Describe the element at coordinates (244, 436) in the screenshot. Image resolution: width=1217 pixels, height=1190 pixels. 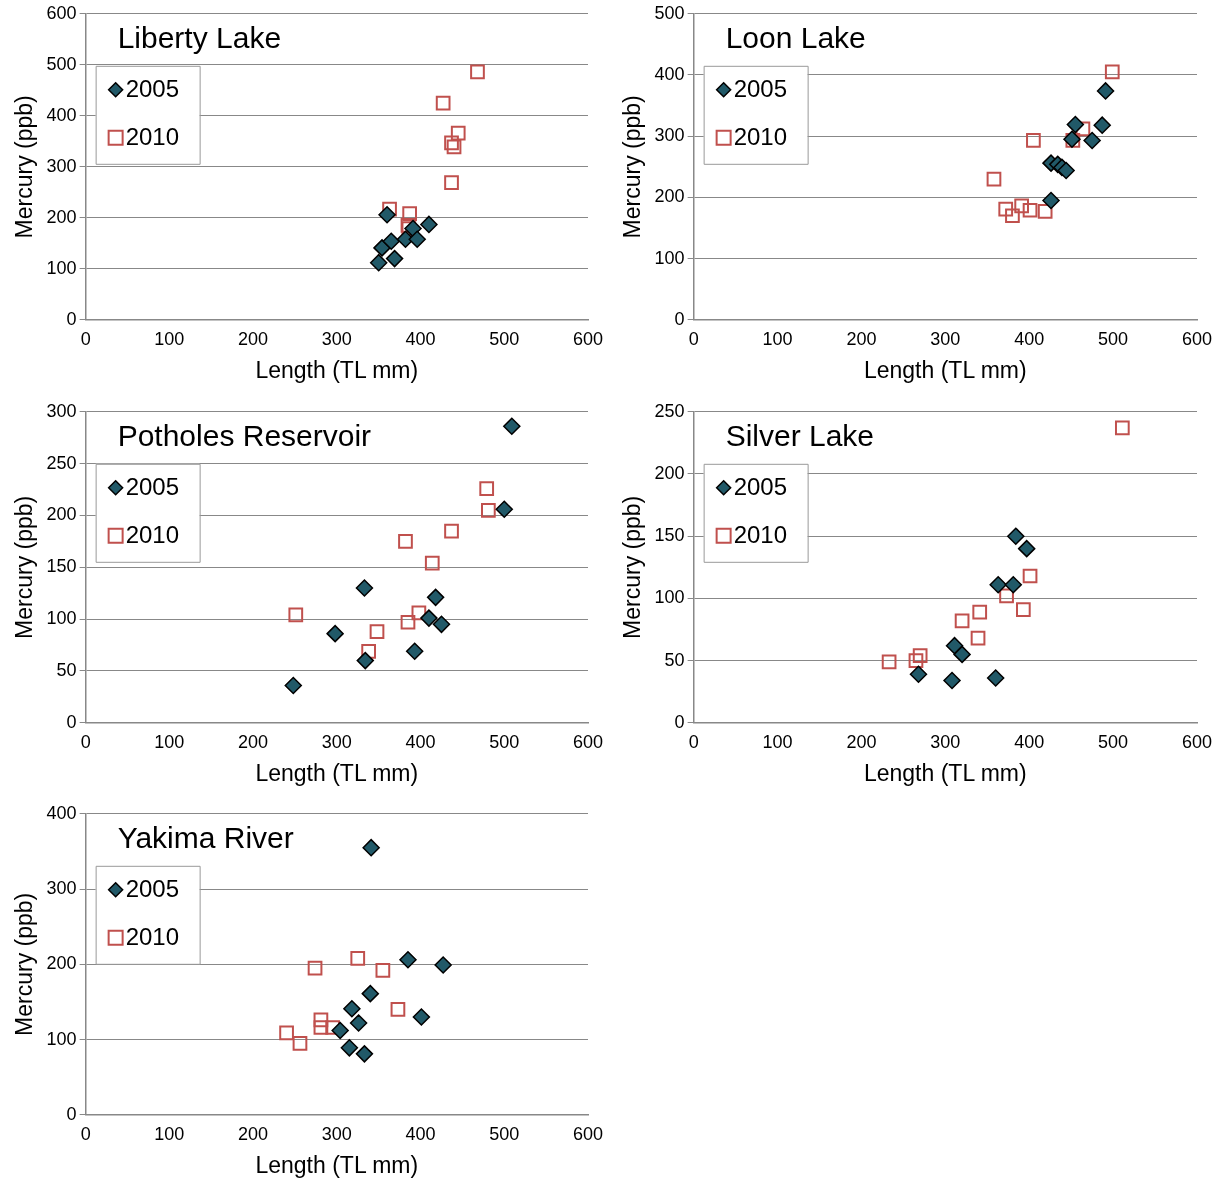
I see `chart-title: Potholes Reservoir` at that location.